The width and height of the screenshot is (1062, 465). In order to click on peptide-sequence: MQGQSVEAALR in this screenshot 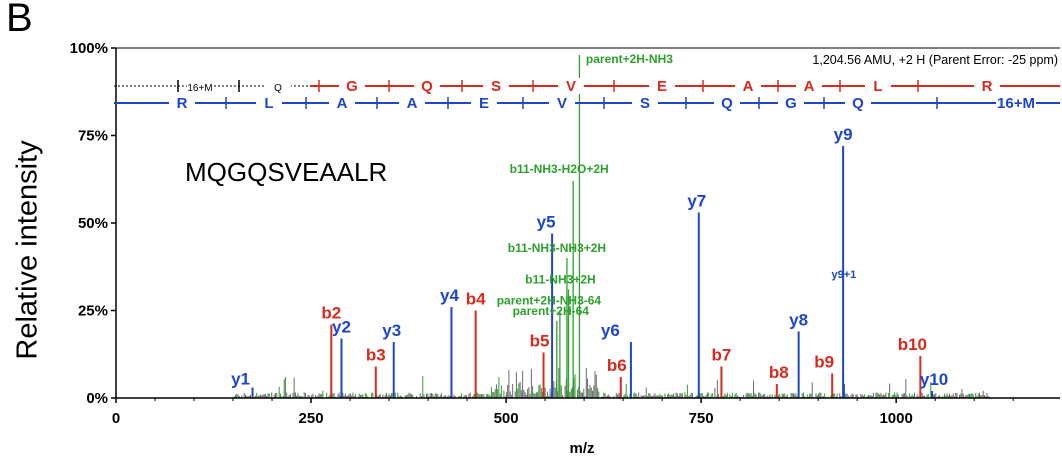, I will do `click(286, 172)`.